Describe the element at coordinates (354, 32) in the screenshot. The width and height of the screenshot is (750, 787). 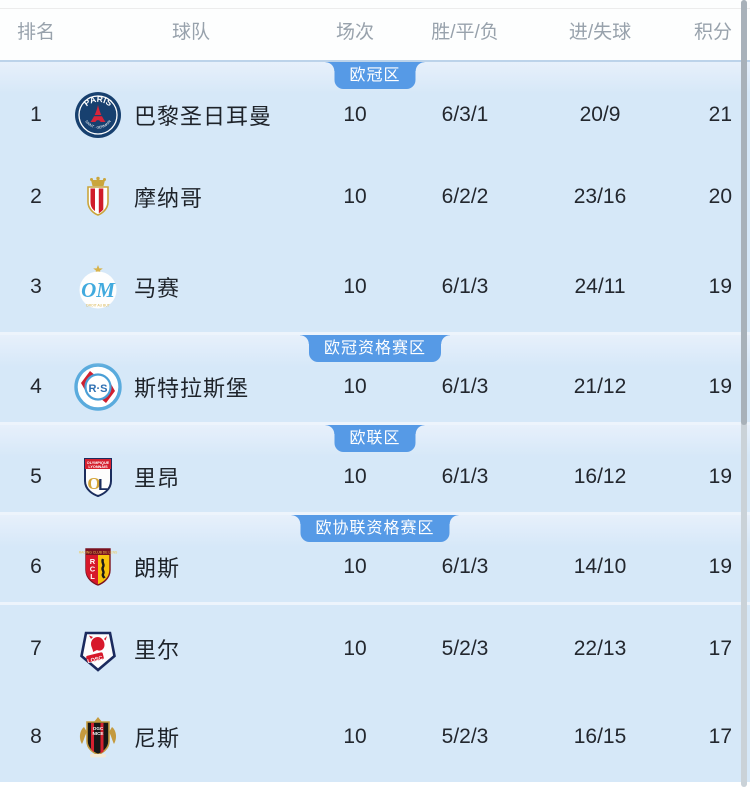
I see `header-played: 场次` at that location.